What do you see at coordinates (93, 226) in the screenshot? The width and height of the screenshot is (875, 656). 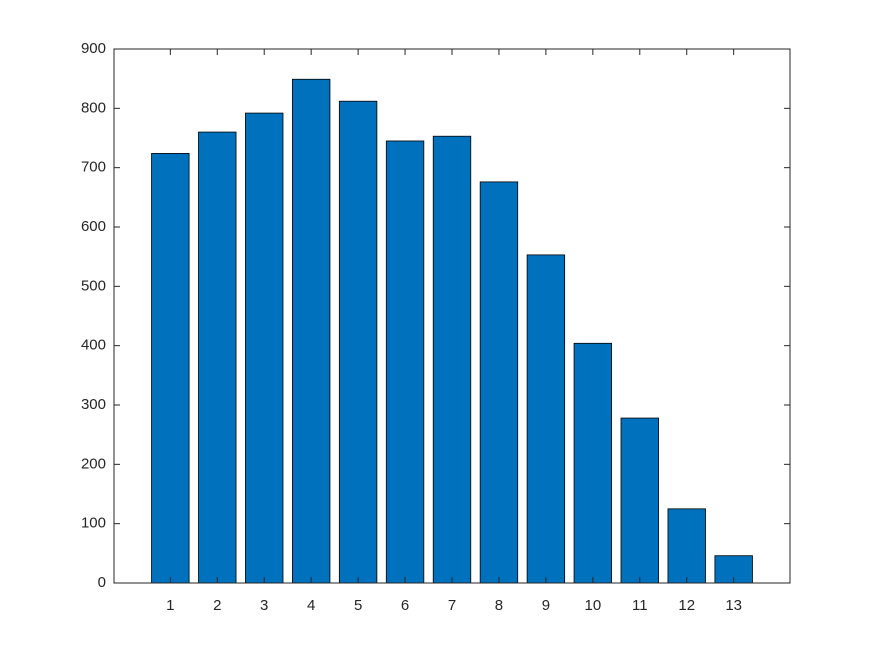 I see `y-tick-label: 600` at bounding box center [93, 226].